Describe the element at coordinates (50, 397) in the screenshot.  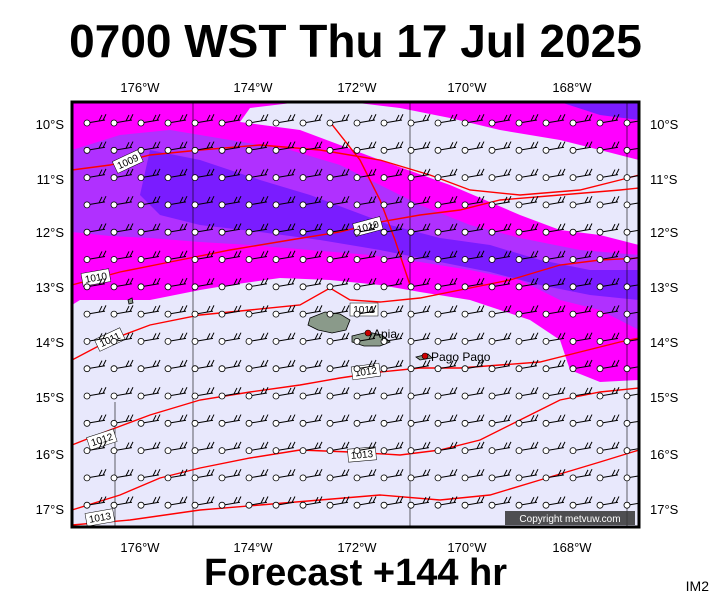
I see `lat-label: 15°S` at that location.